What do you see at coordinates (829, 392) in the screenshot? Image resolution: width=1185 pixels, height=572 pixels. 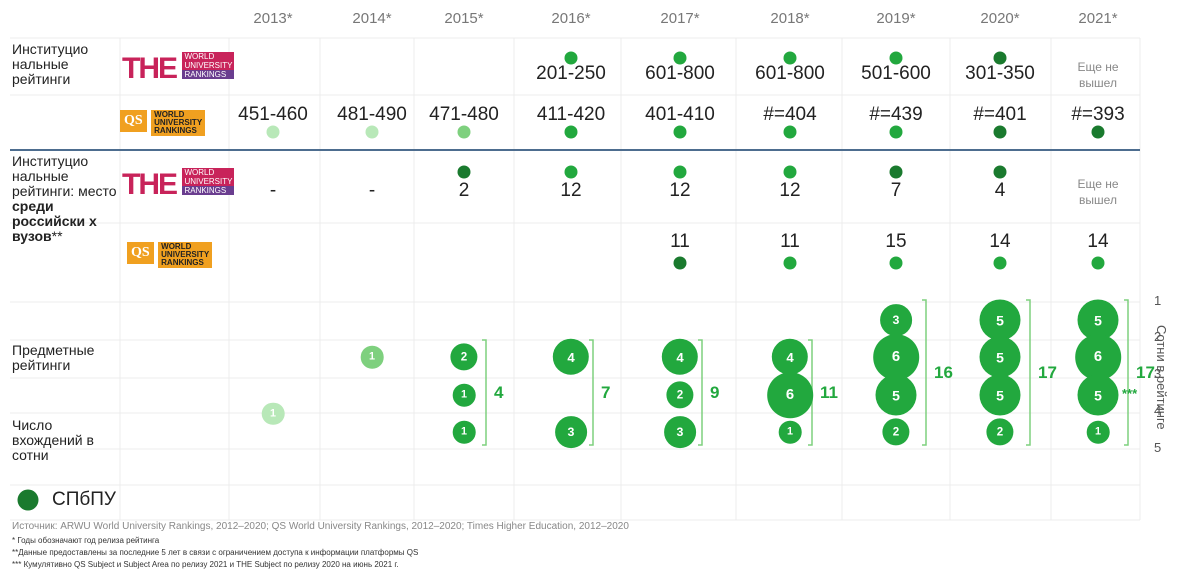 I see `total-label: 11` at bounding box center [829, 392].